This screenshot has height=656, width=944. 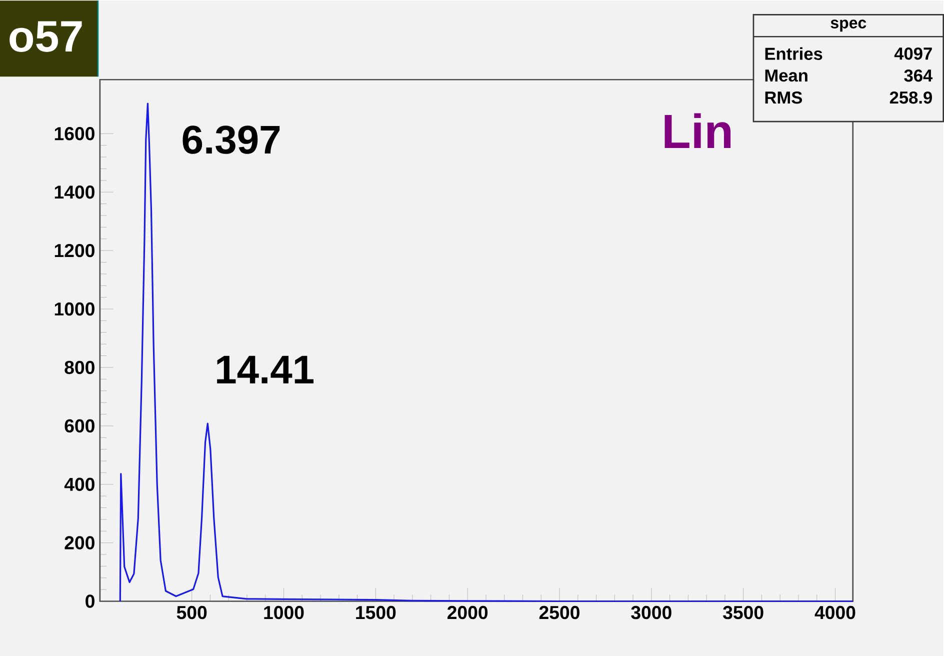 I want to click on text: Entries, so click(x=793, y=53).